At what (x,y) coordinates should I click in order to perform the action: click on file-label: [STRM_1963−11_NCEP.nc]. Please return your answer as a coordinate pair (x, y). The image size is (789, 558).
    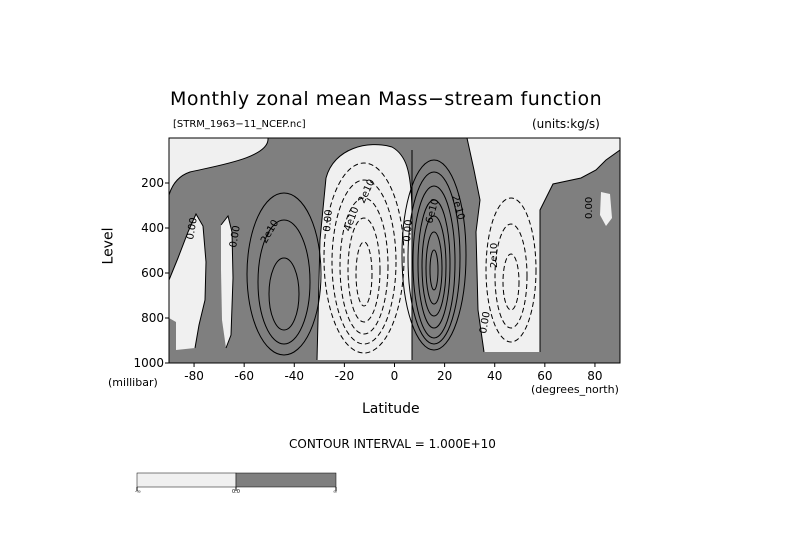
    Looking at the image, I should click on (239, 124).